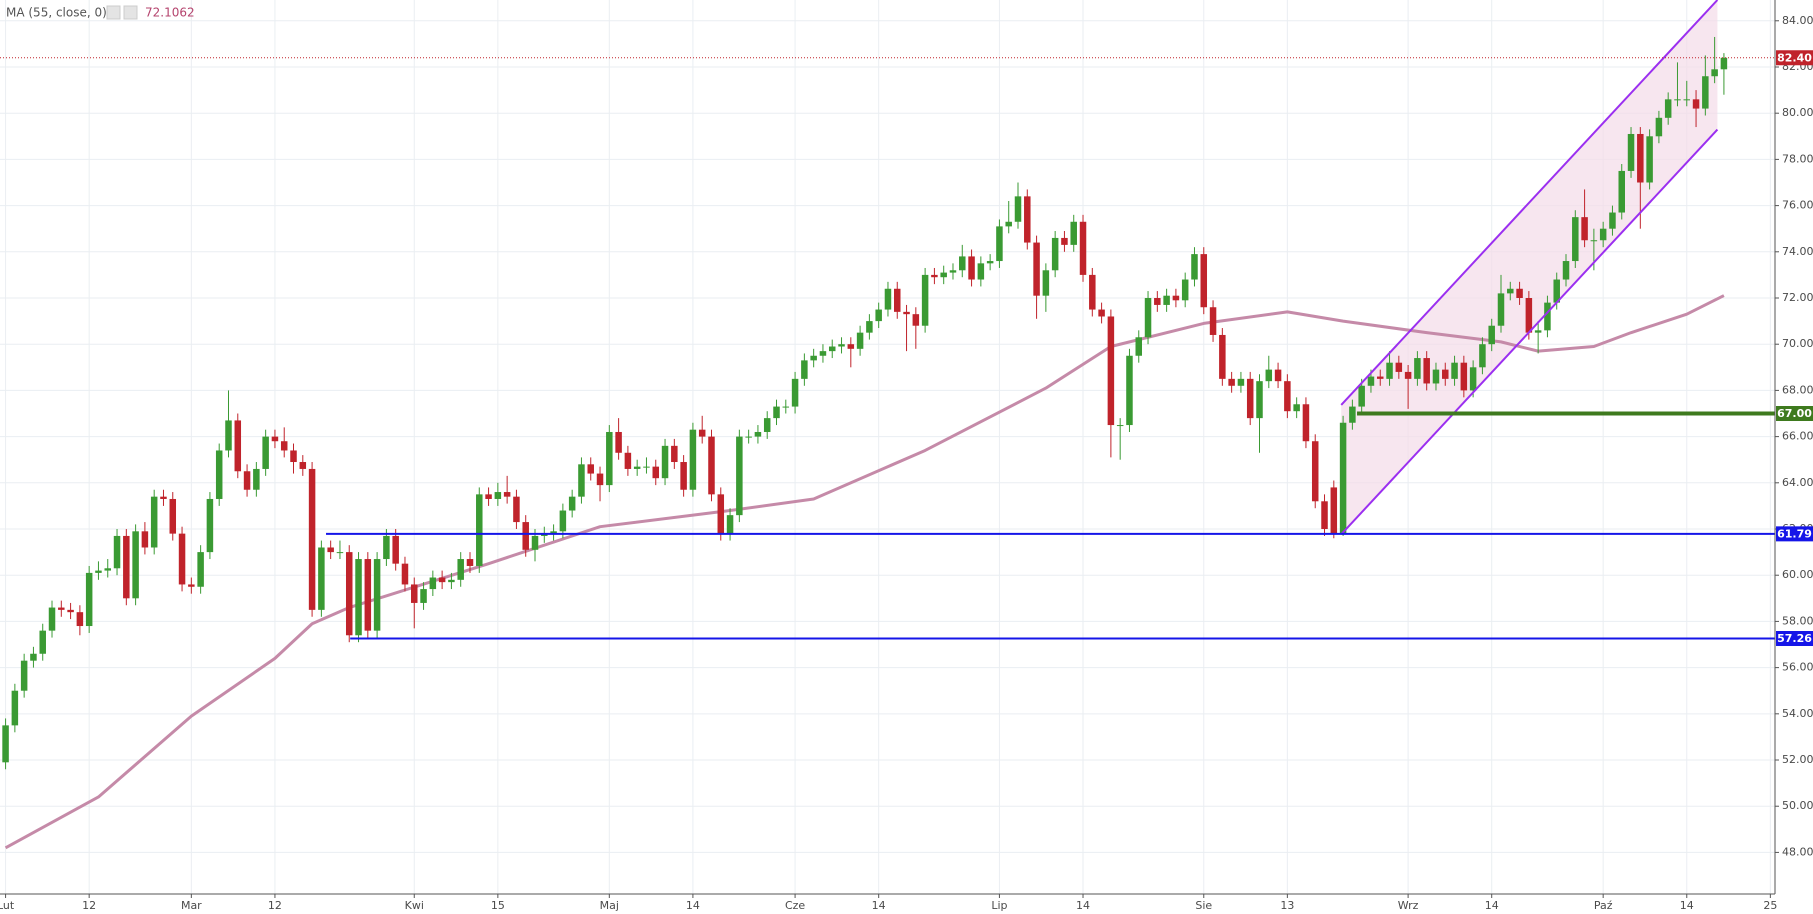 Image resolution: width=1813 pixels, height=914 pixels. What do you see at coordinates (191, 905) in the screenshot?
I see `x-tick-label: Mar` at bounding box center [191, 905].